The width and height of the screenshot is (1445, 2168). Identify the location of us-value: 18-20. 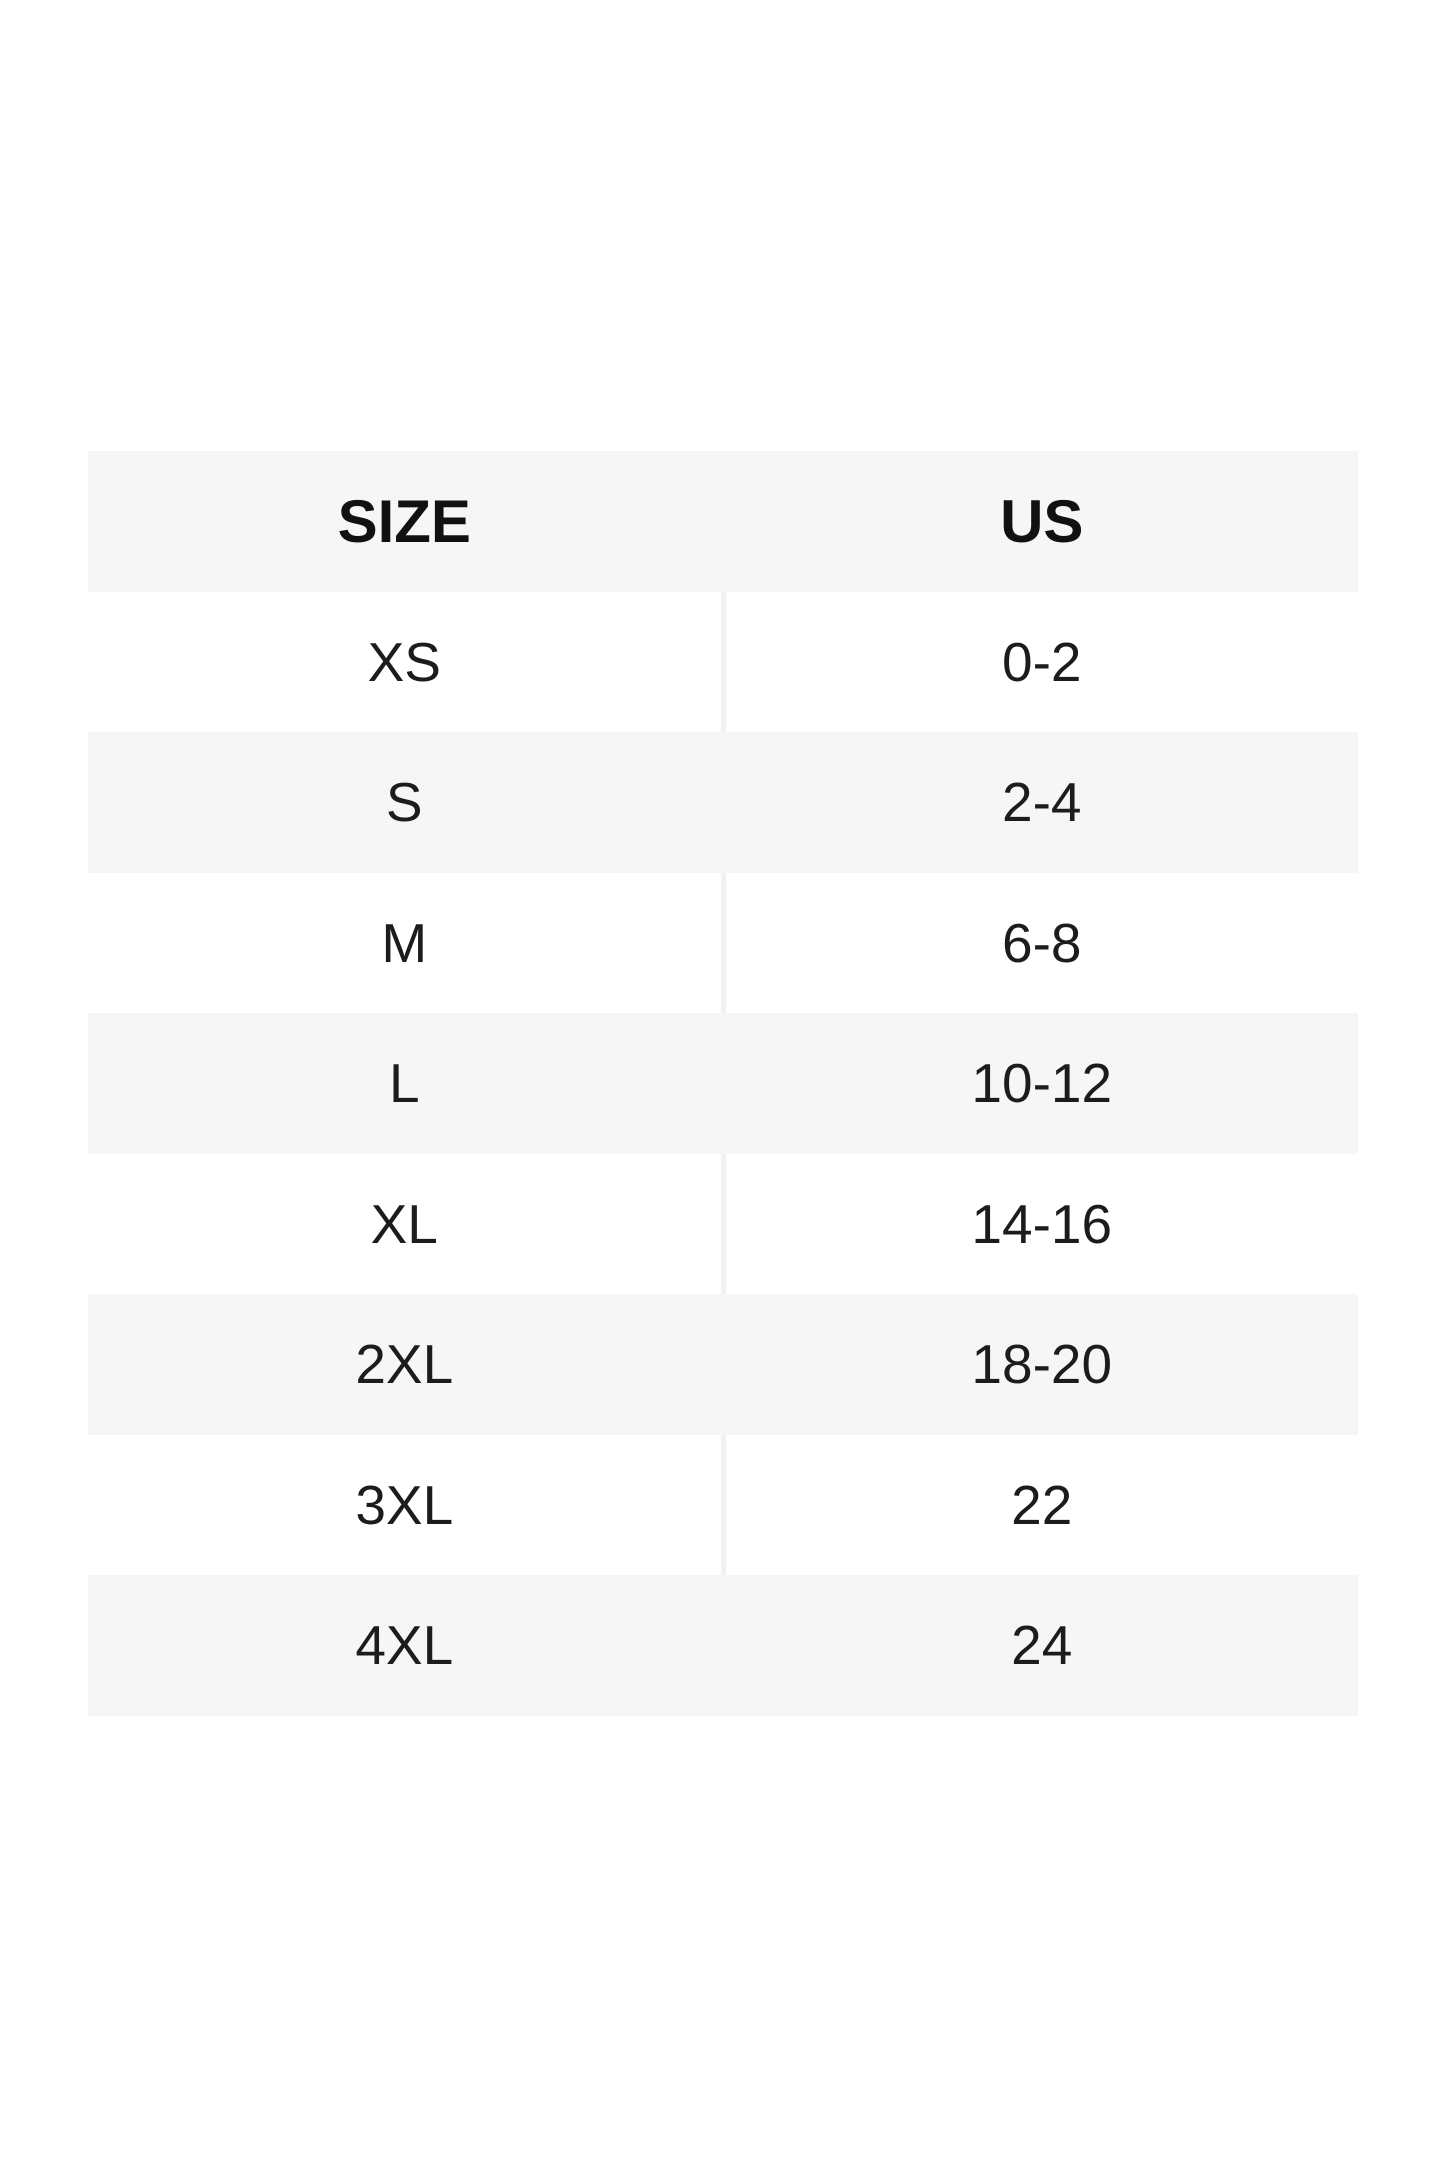
(1042, 1364).